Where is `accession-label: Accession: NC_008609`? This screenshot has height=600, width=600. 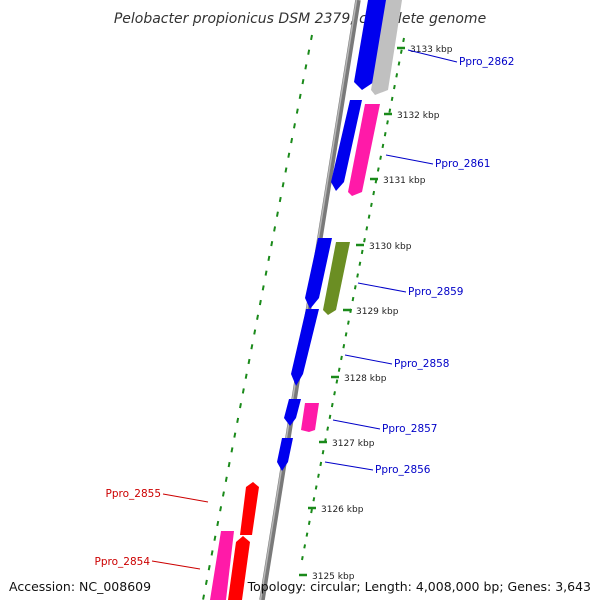 accession-label: Accession: NC_008609 is located at coordinates (80, 586).